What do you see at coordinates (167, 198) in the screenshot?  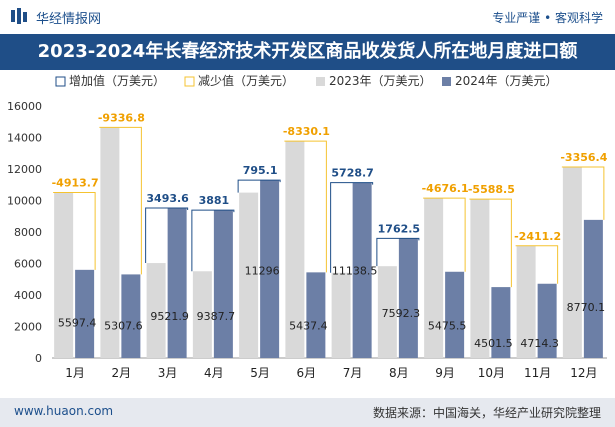 I see `difference-label-3: 3493.6` at bounding box center [167, 198].